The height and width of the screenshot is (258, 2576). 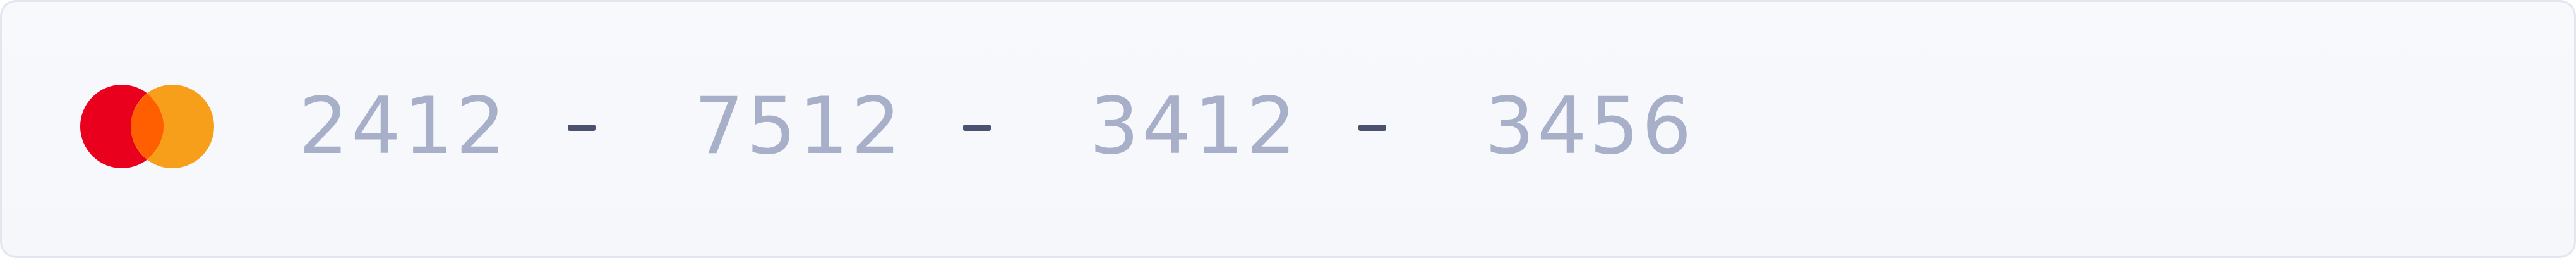 What do you see at coordinates (403, 126) in the screenshot?
I see `card-number-group-1: 2412` at bounding box center [403, 126].